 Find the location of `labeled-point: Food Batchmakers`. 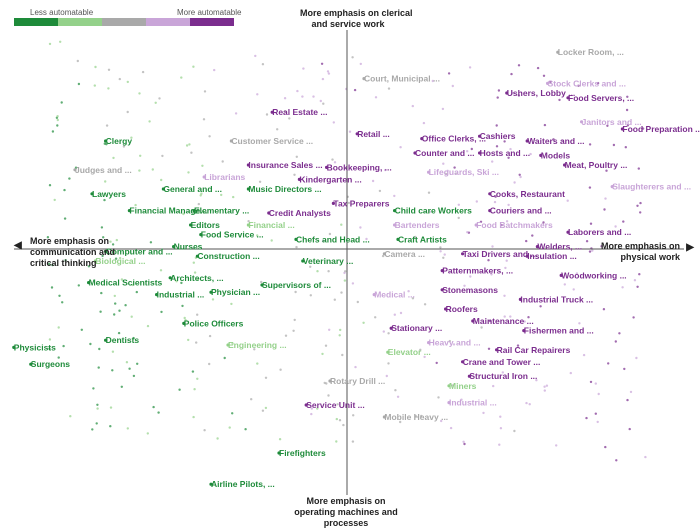

labeled-point: Food Batchmakers is located at coordinates (513, 225).